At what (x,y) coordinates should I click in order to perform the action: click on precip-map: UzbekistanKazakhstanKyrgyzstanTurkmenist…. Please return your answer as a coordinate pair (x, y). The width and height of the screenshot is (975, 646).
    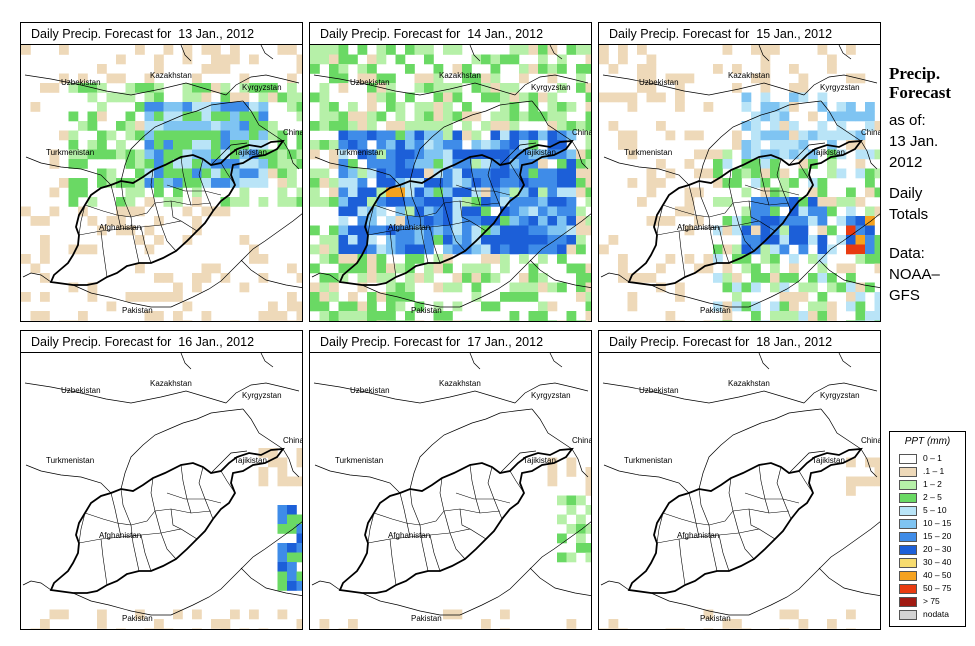
    Looking at the image, I should click on (739, 183).